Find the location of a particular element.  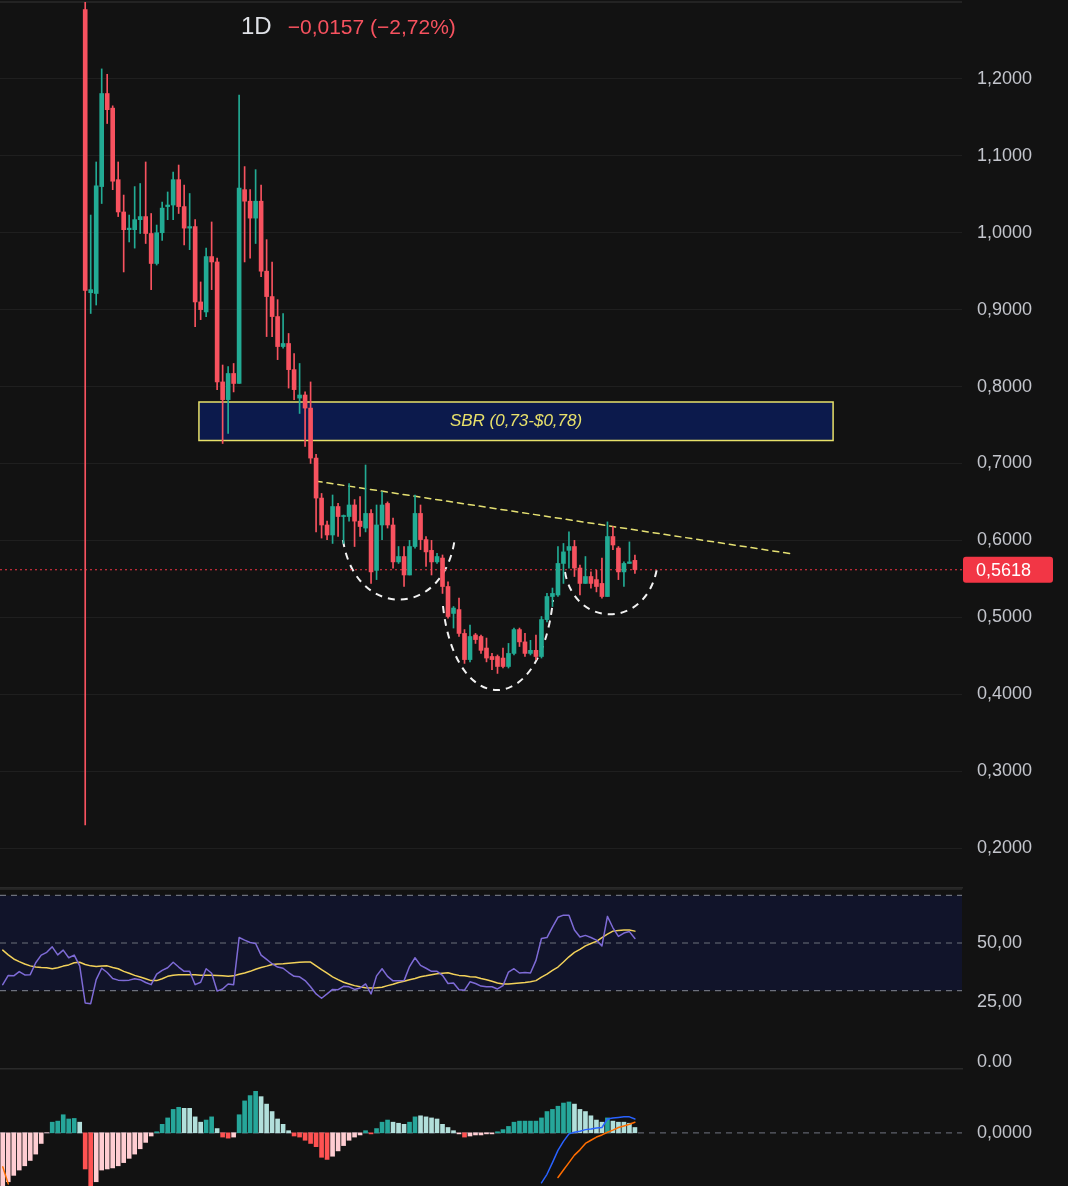

y-tick-label: 0.00 is located at coordinates (995, 1060).